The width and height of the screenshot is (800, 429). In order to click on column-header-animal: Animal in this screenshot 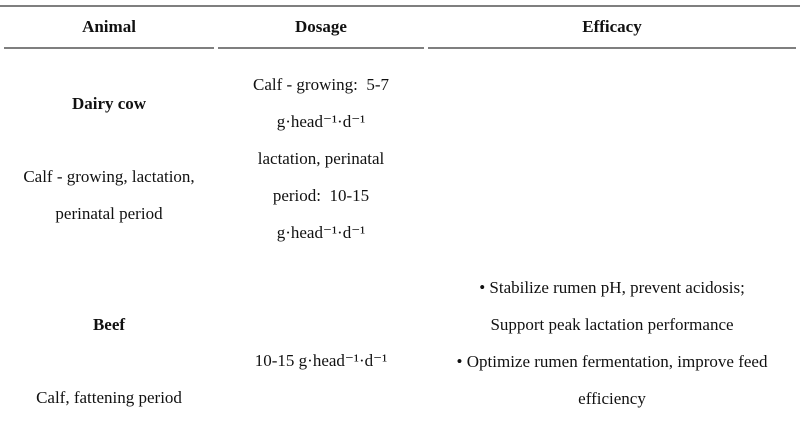, I will do `click(109, 28)`.